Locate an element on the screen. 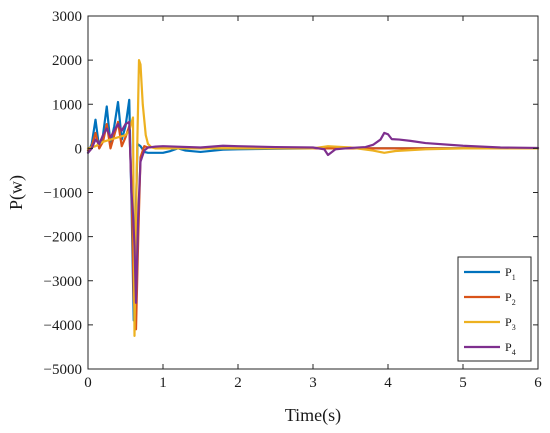  y-axis-label: P(w) is located at coordinates (16, 192).